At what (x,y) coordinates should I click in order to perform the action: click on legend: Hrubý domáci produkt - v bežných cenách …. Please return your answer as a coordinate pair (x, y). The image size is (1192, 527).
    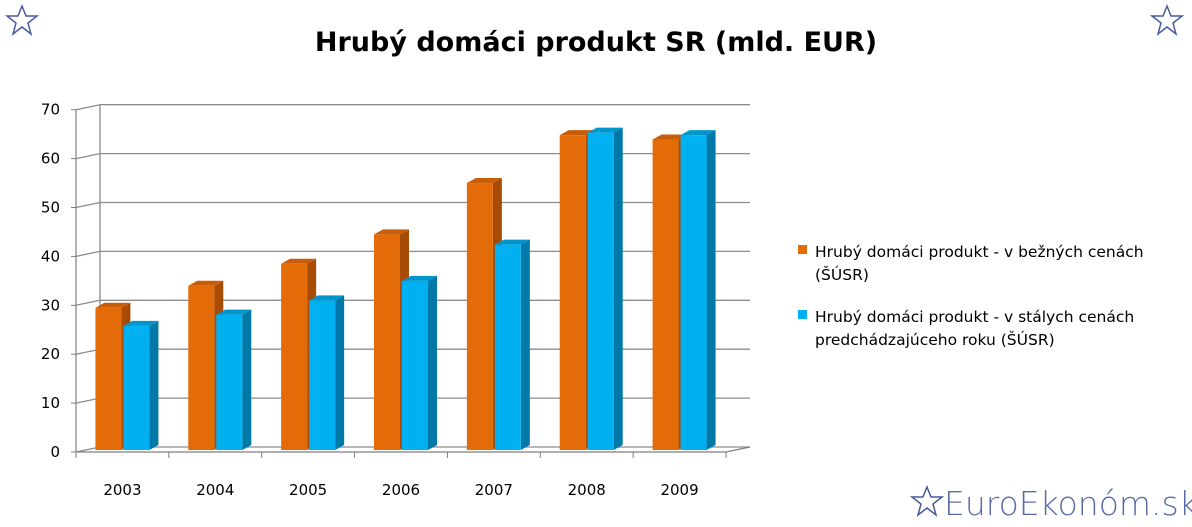
    Looking at the image, I should click on (971, 296).